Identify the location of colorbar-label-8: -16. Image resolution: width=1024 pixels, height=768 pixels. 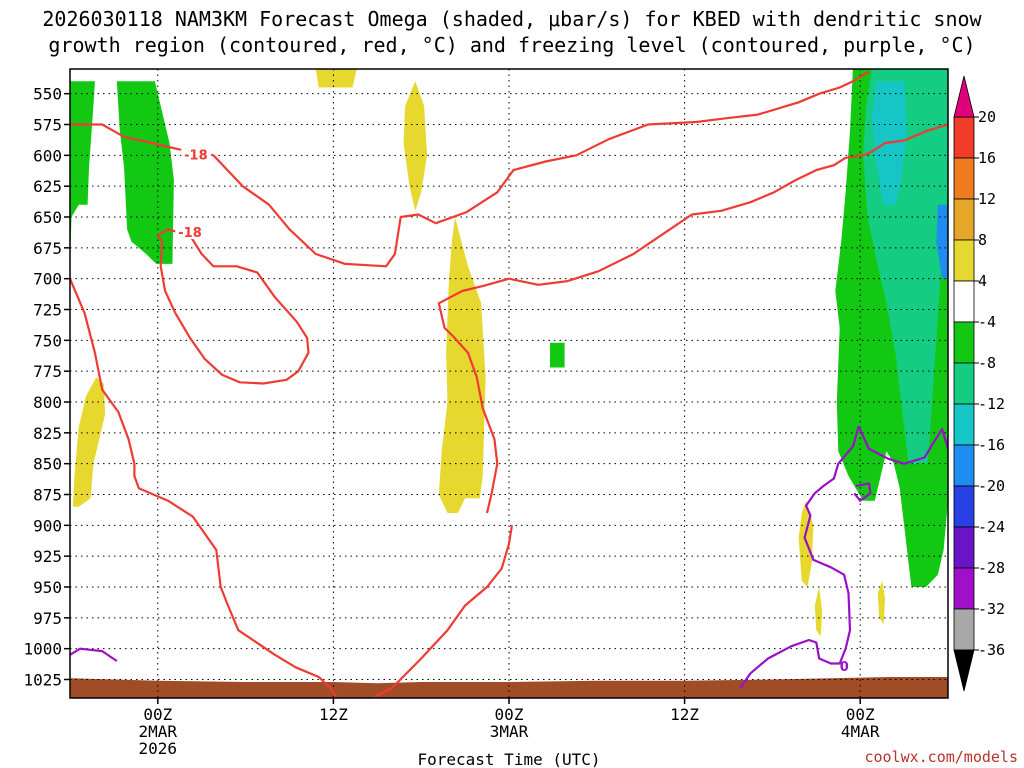
(991, 445).